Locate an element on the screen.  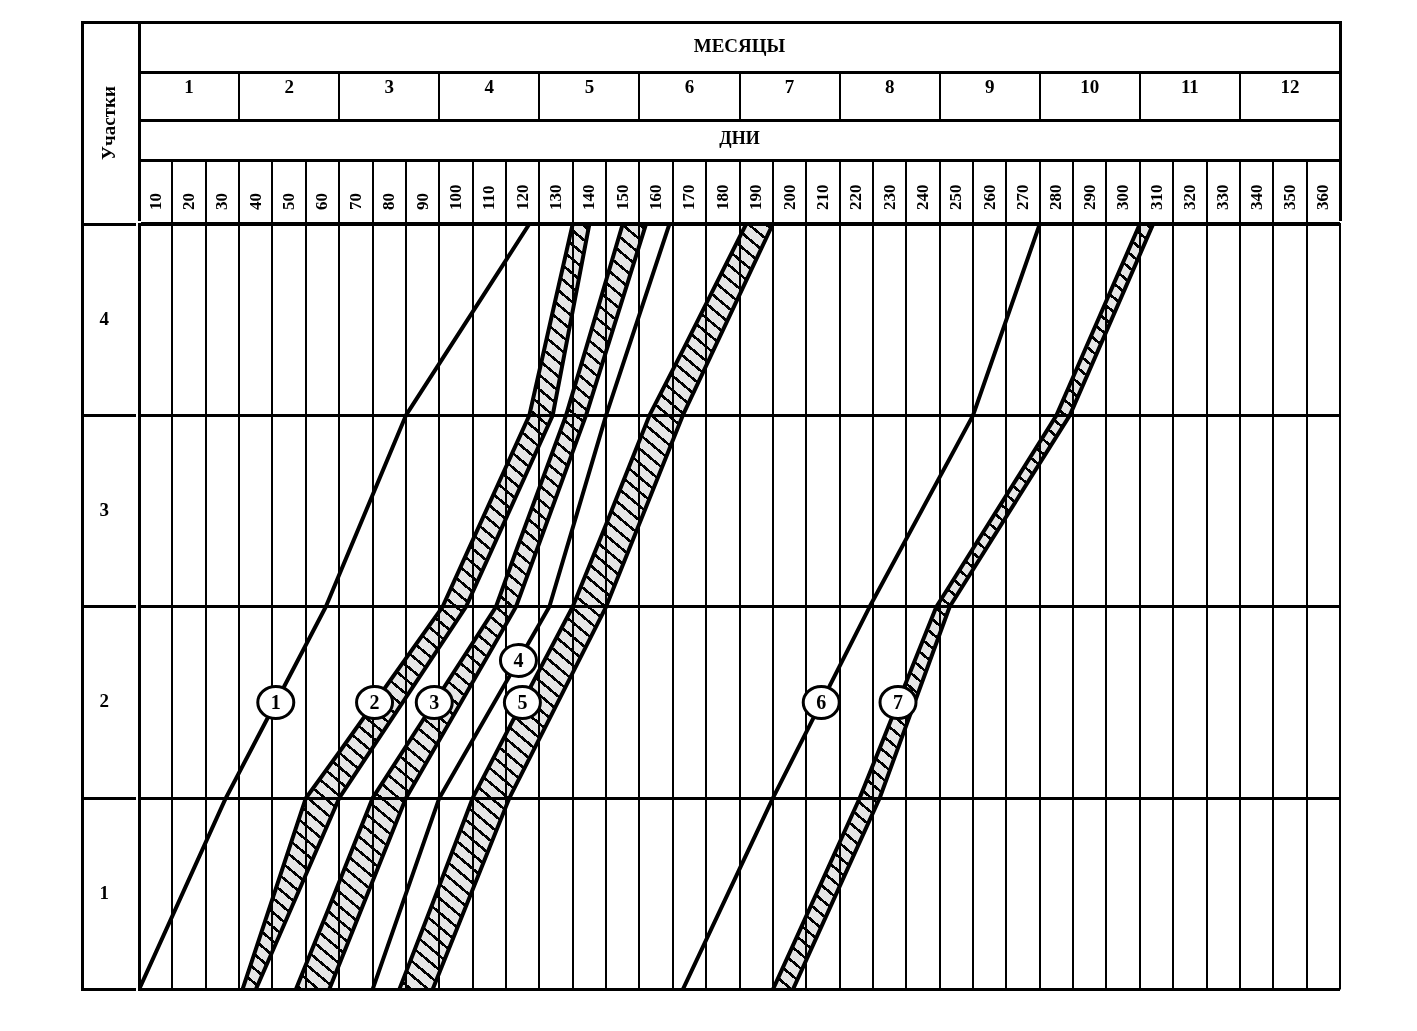
series-label: 6 is located at coordinates (821, 701).